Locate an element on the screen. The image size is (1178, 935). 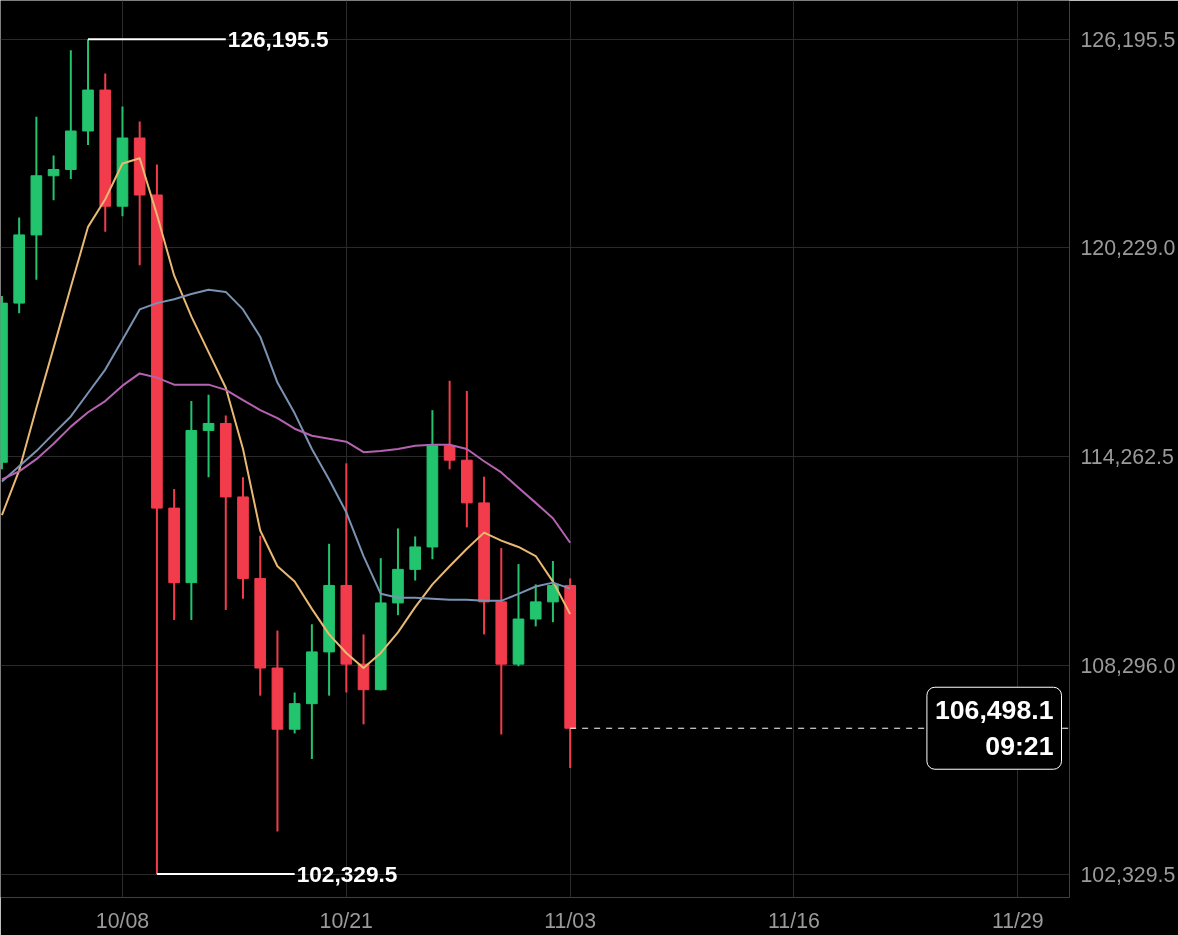
x-tick-label: 10/08 is located at coordinates (122, 920).